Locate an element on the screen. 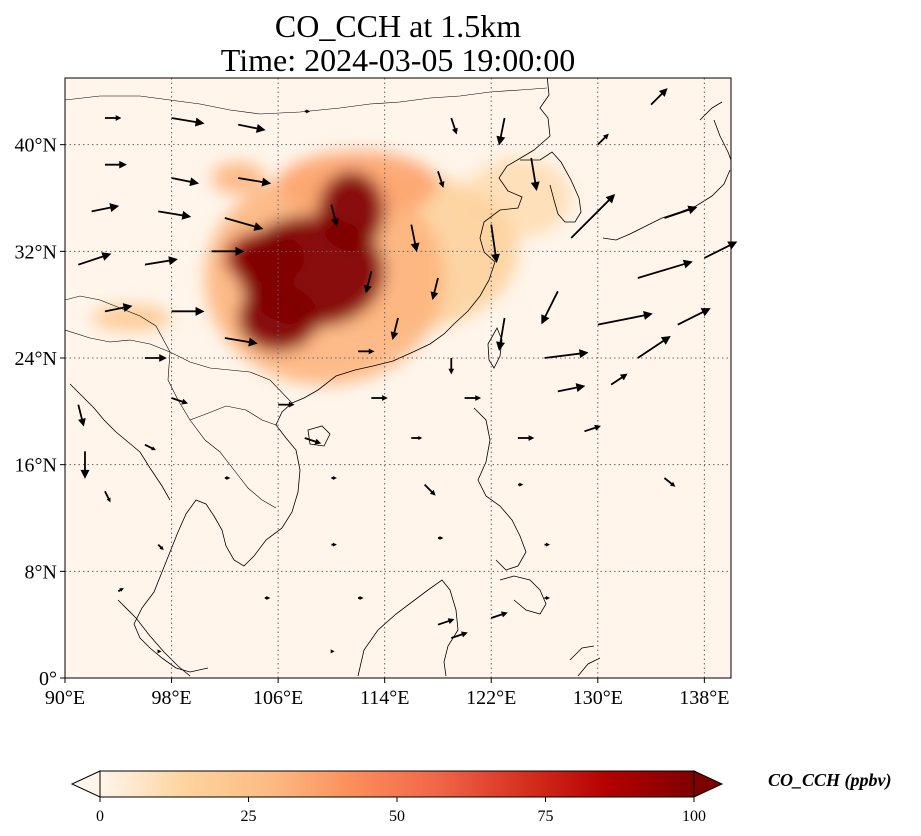 This screenshot has height=836, width=921. coastline-sumatra is located at coordinates (154, 638).